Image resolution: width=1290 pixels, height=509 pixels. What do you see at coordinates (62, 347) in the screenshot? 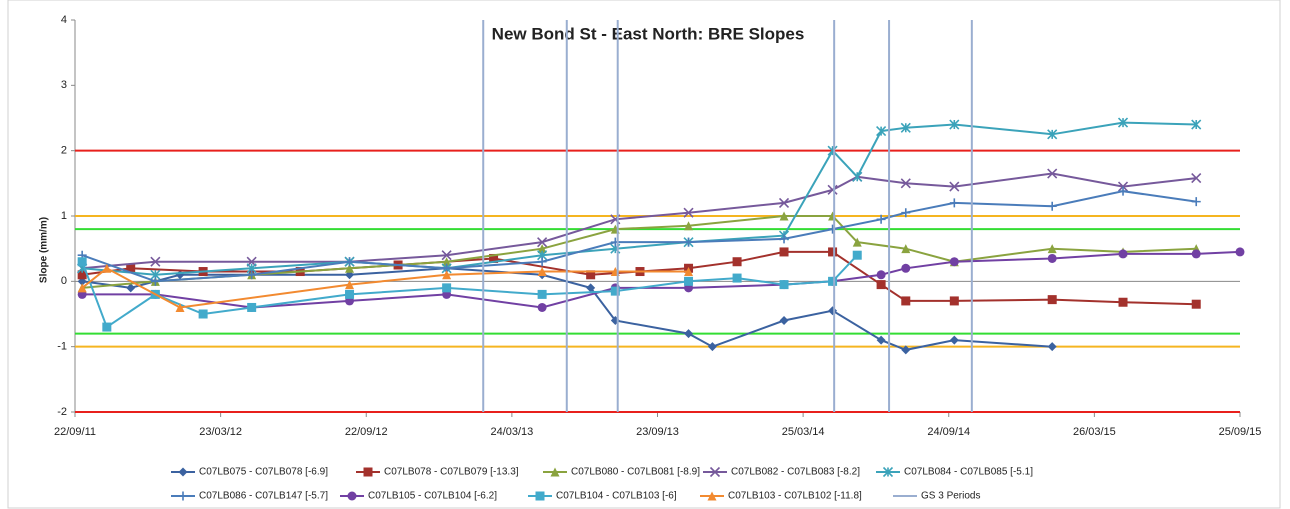
I see `y-tick-label: -1` at bounding box center [62, 347].